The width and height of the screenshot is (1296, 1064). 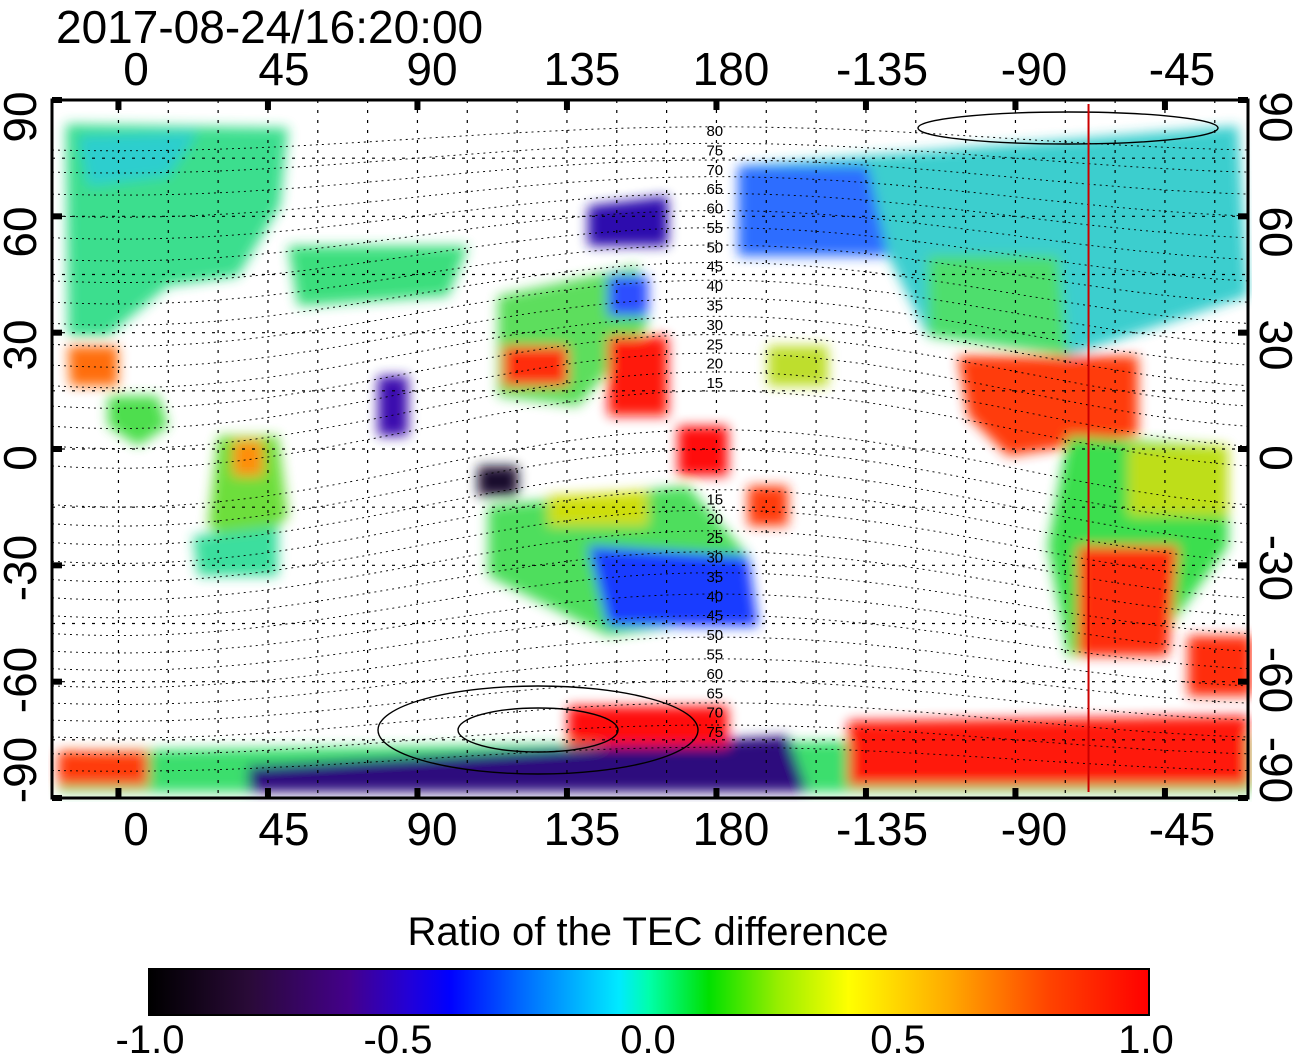 I want to click on south-magnetic-oval, so click(x=538, y=730).